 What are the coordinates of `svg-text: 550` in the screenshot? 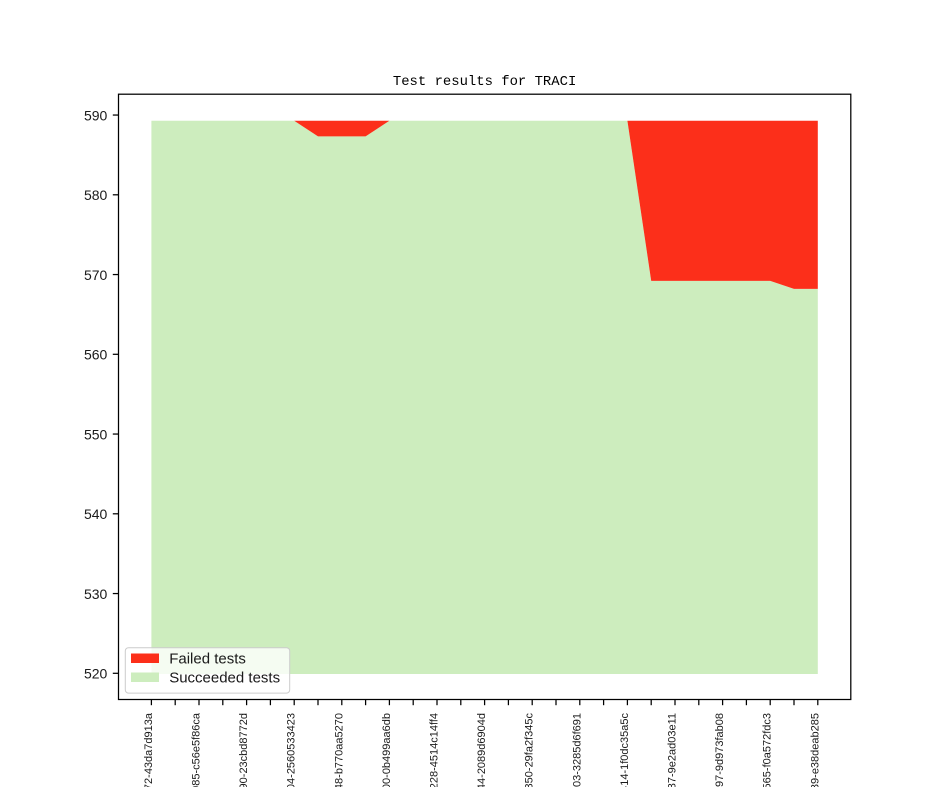 It's located at (96, 434).